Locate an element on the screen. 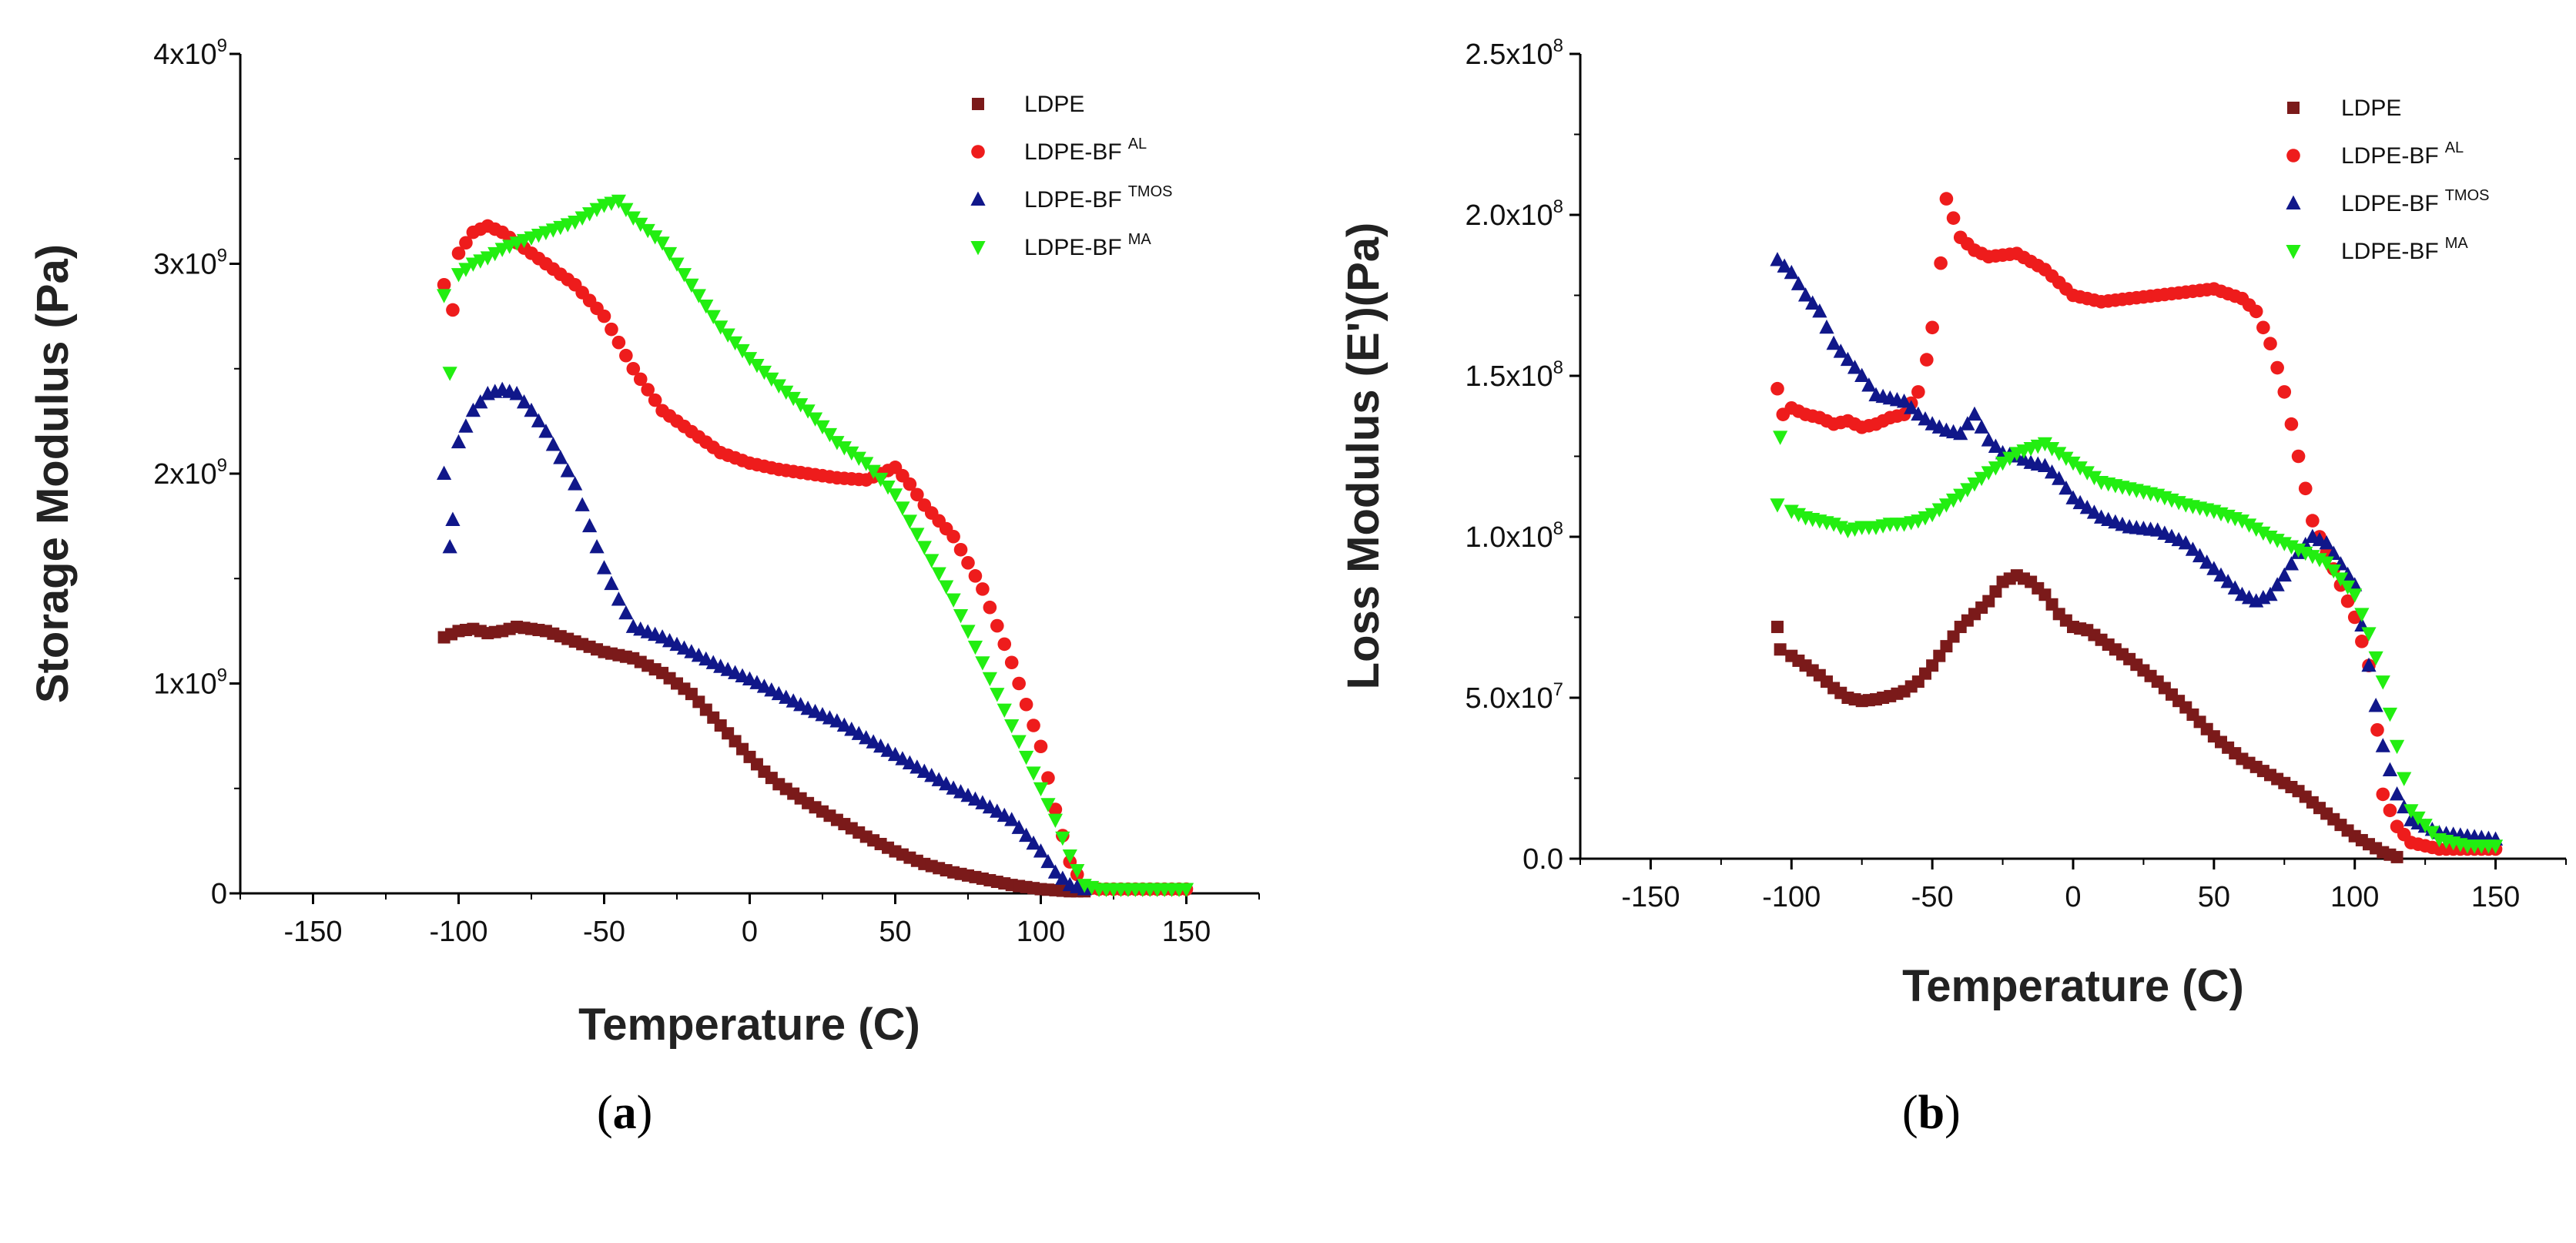 This screenshot has width=2576, height=1243. y-axis-label: Loss Modulus (E')(Pa) is located at coordinates (1363, 456).